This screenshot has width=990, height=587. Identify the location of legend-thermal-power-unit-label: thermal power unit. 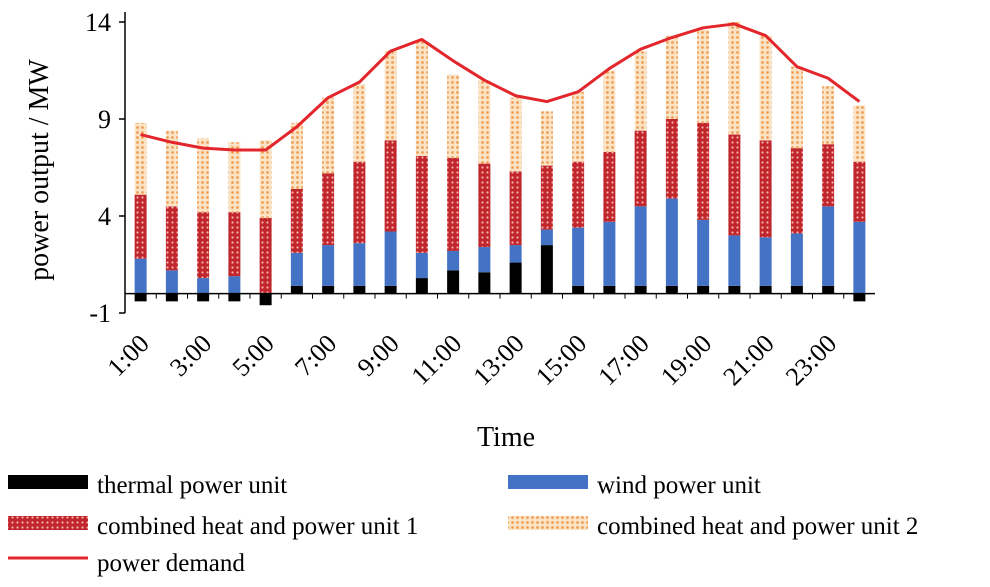
(192, 485).